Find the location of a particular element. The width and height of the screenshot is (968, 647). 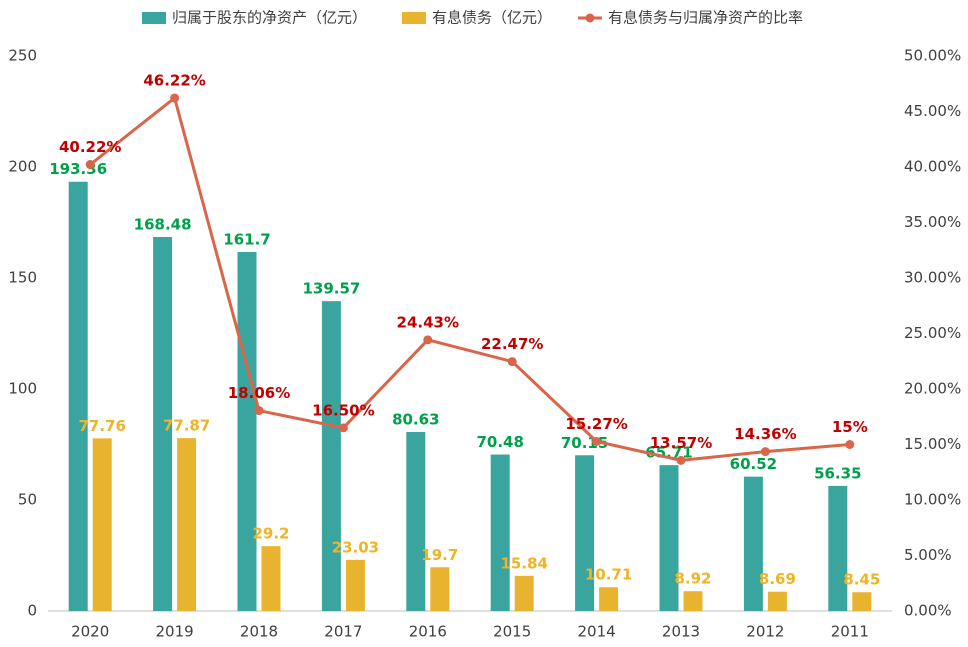

data-label: 14.36% is located at coordinates (765, 434).